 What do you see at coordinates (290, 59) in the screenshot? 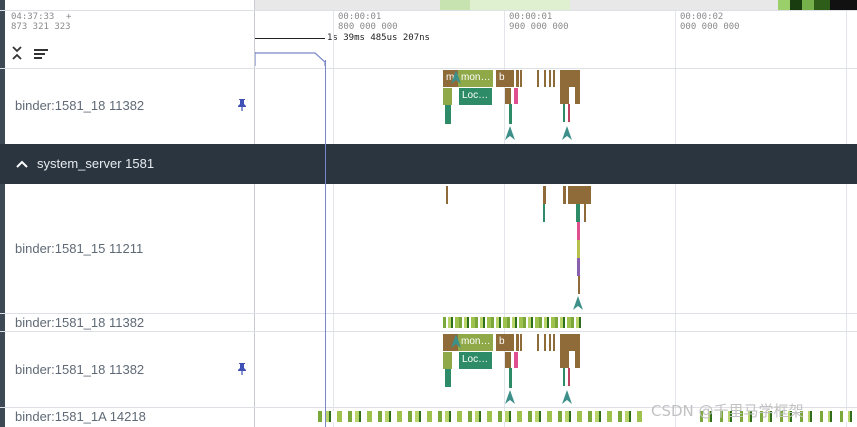
I see `selection-flag` at bounding box center [290, 59].